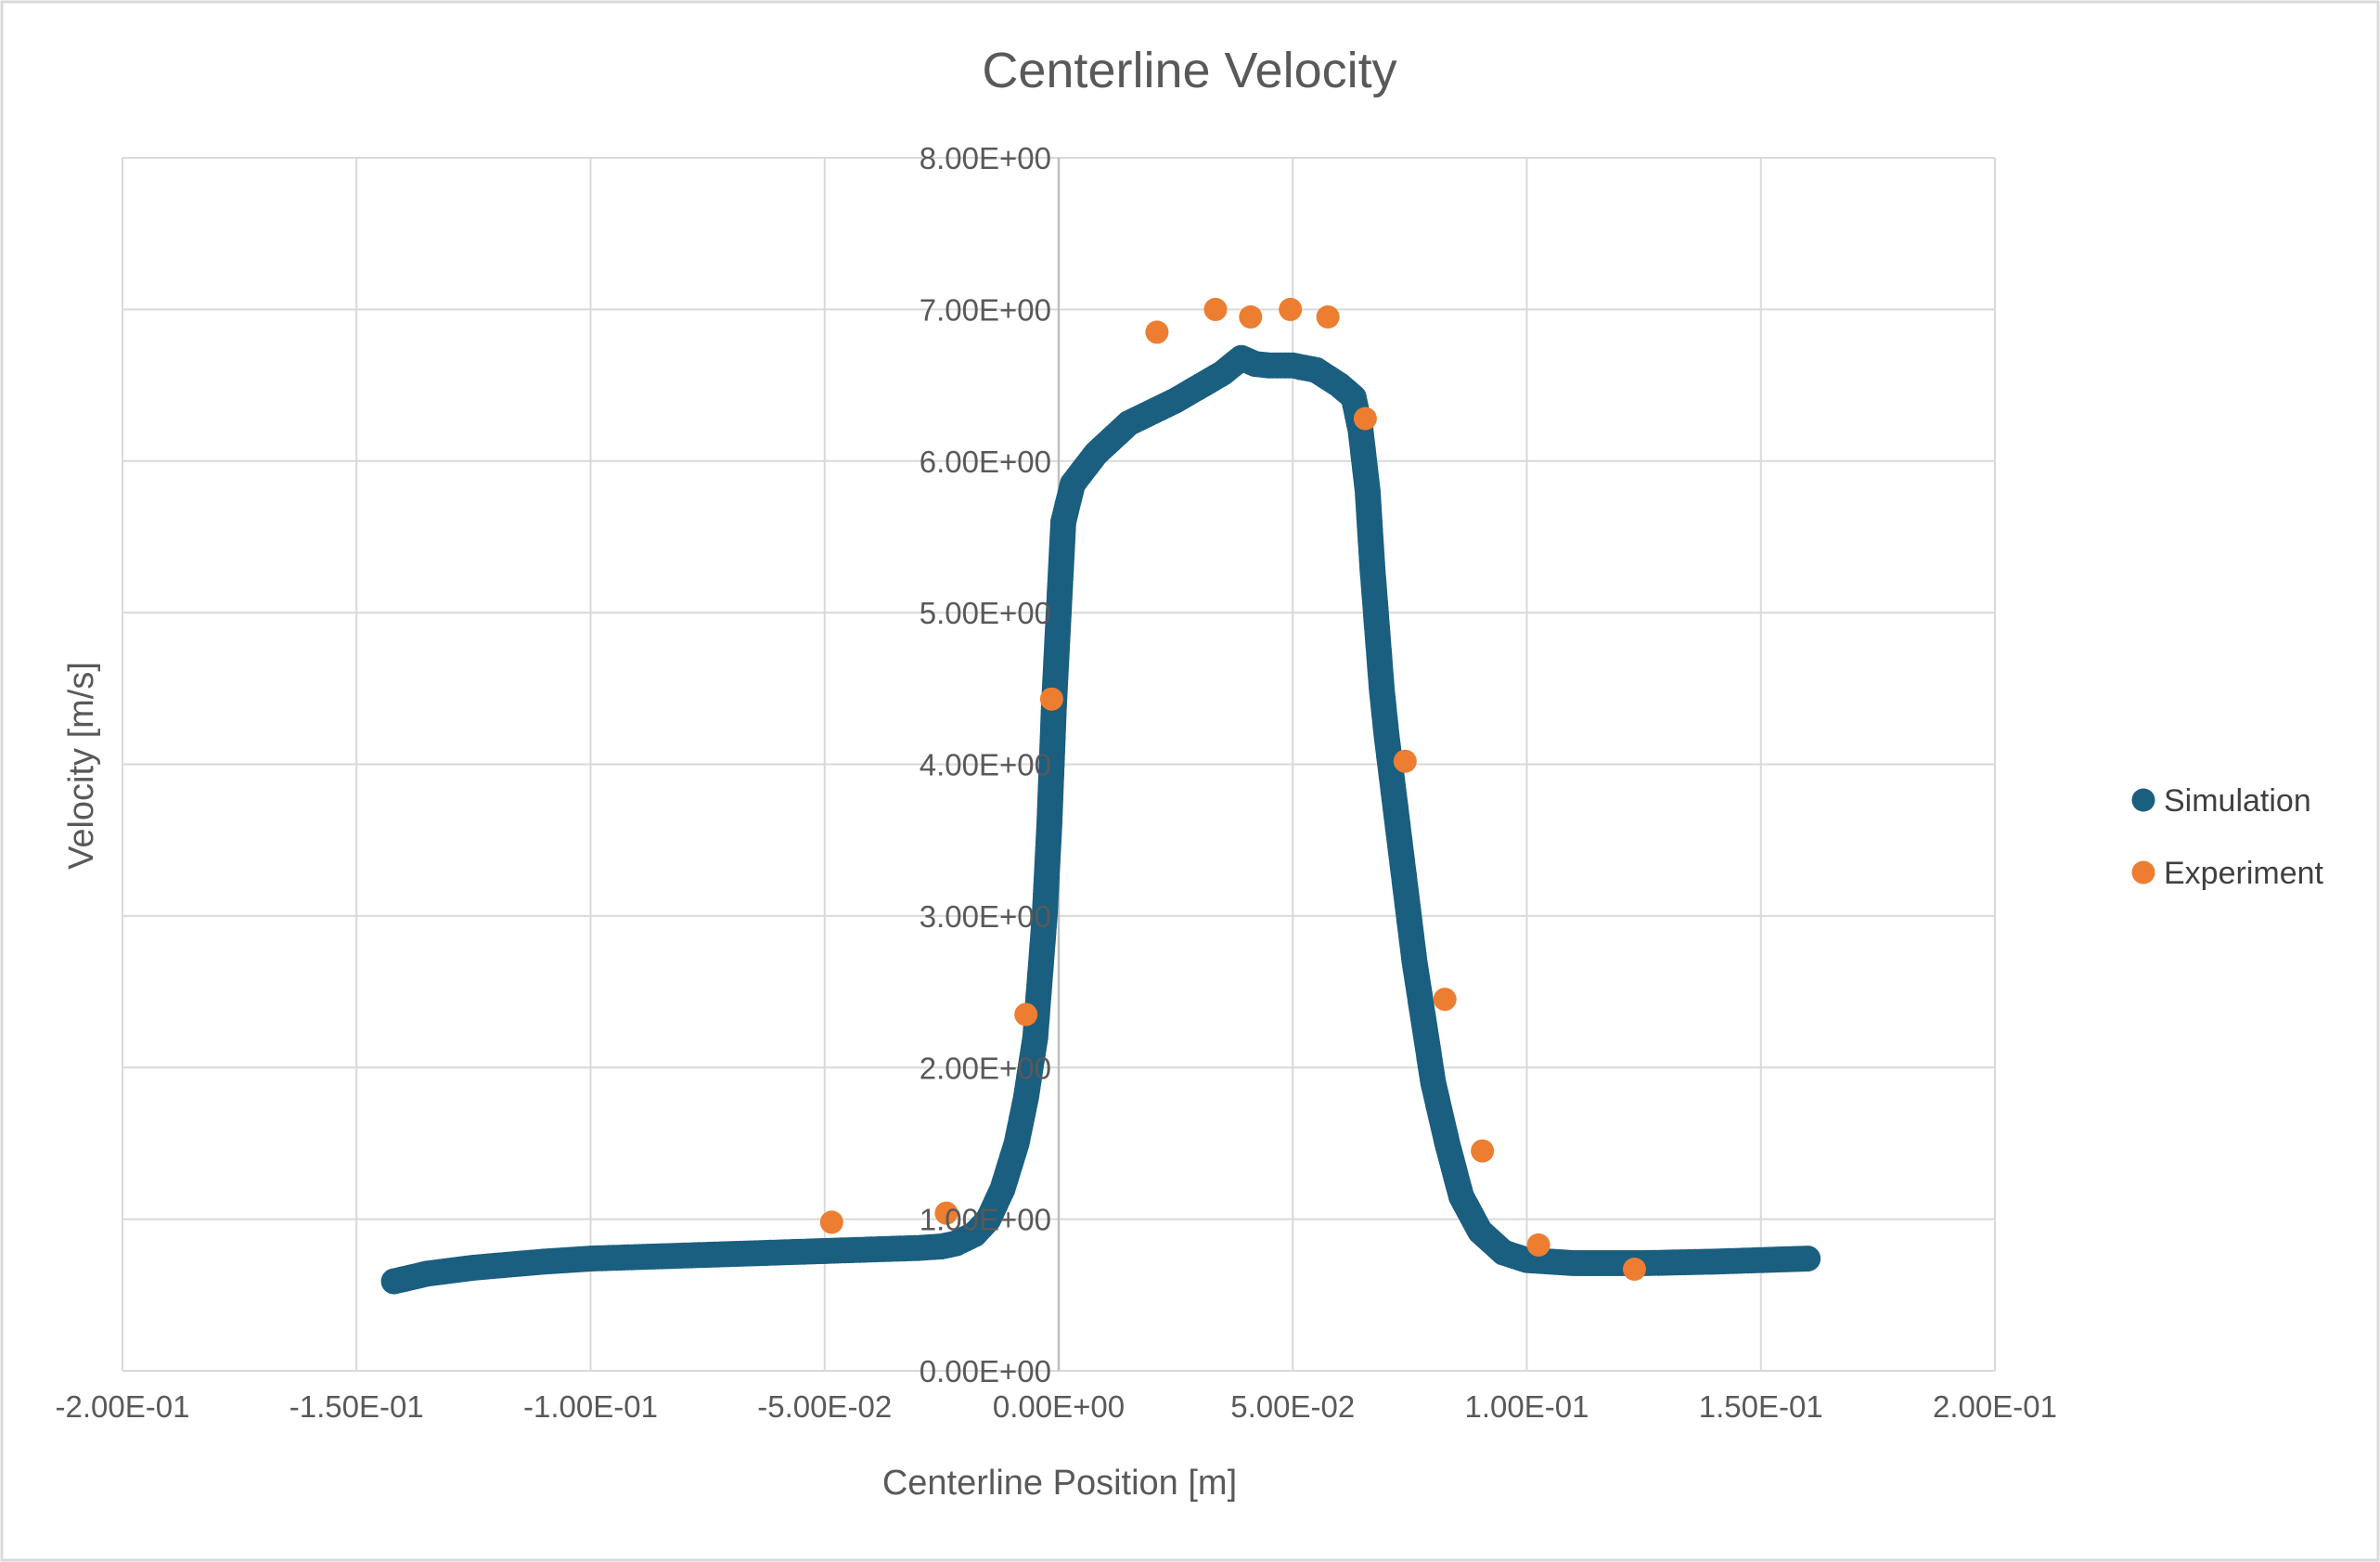 The image size is (2380, 1562). I want to click on x-axis-title: Centerline Position [m], so click(1059, 1483).